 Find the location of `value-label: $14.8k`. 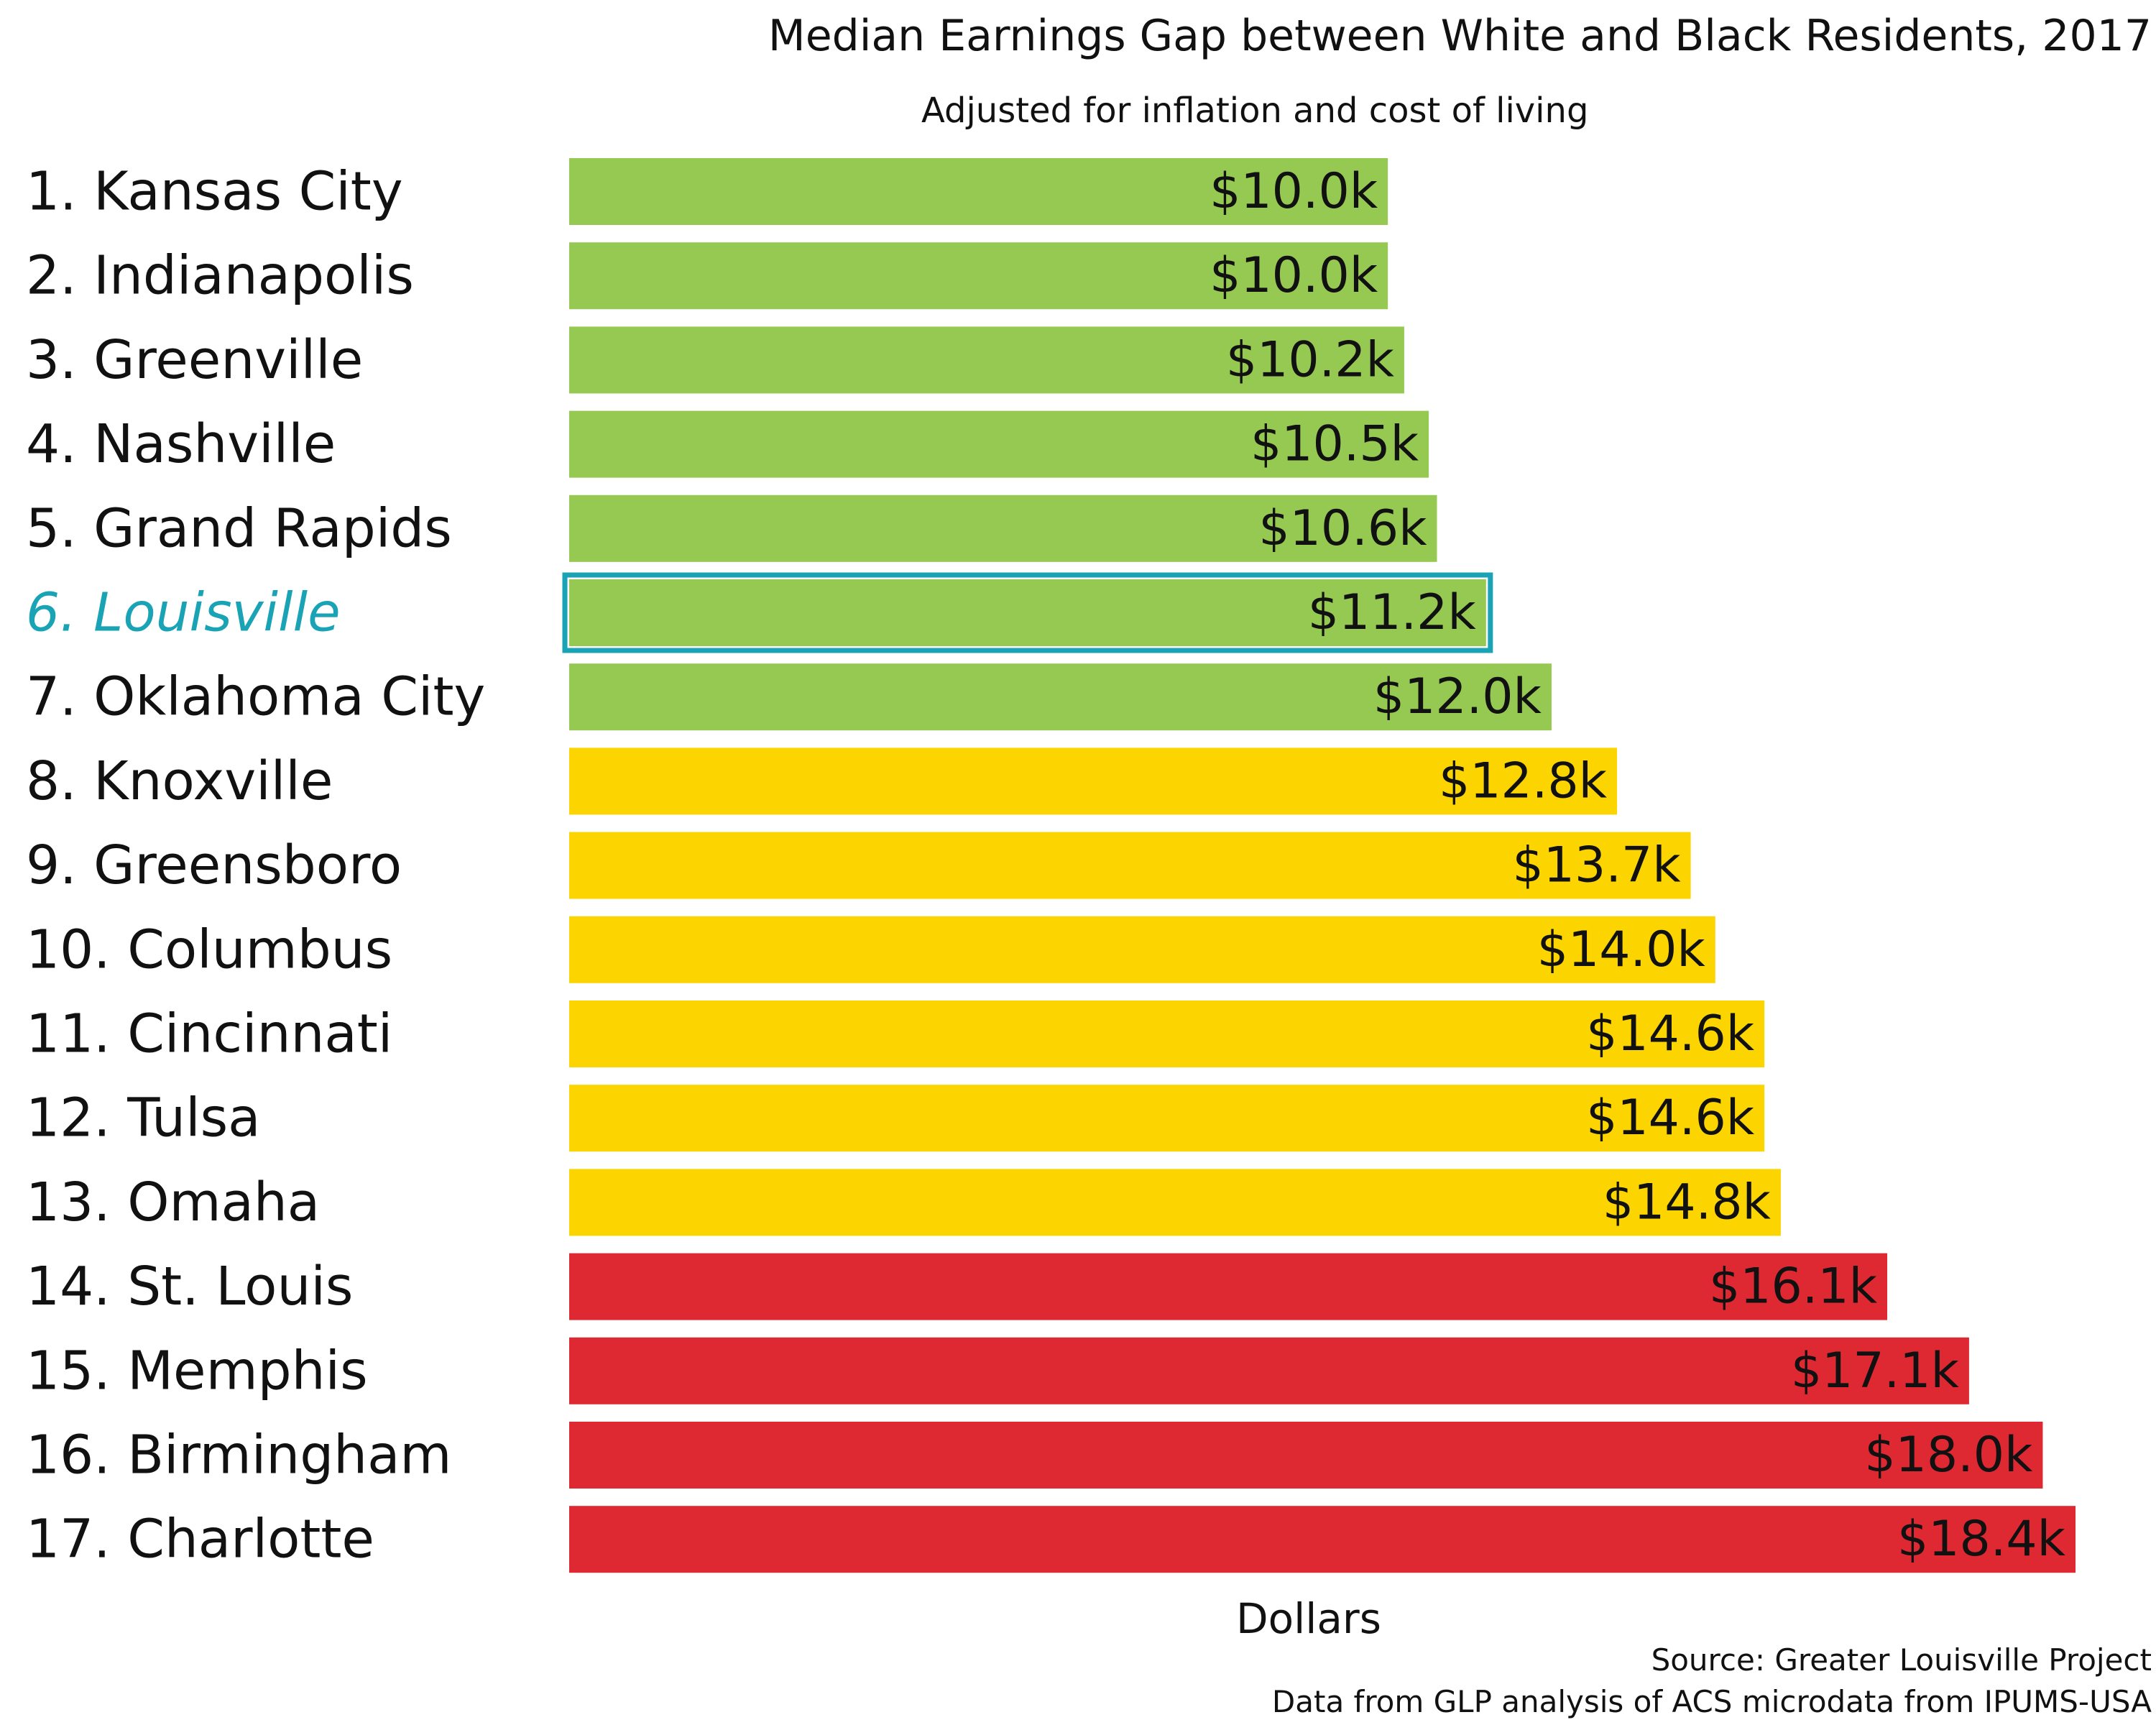

value-label: $14.8k is located at coordinates (1687, 1202).